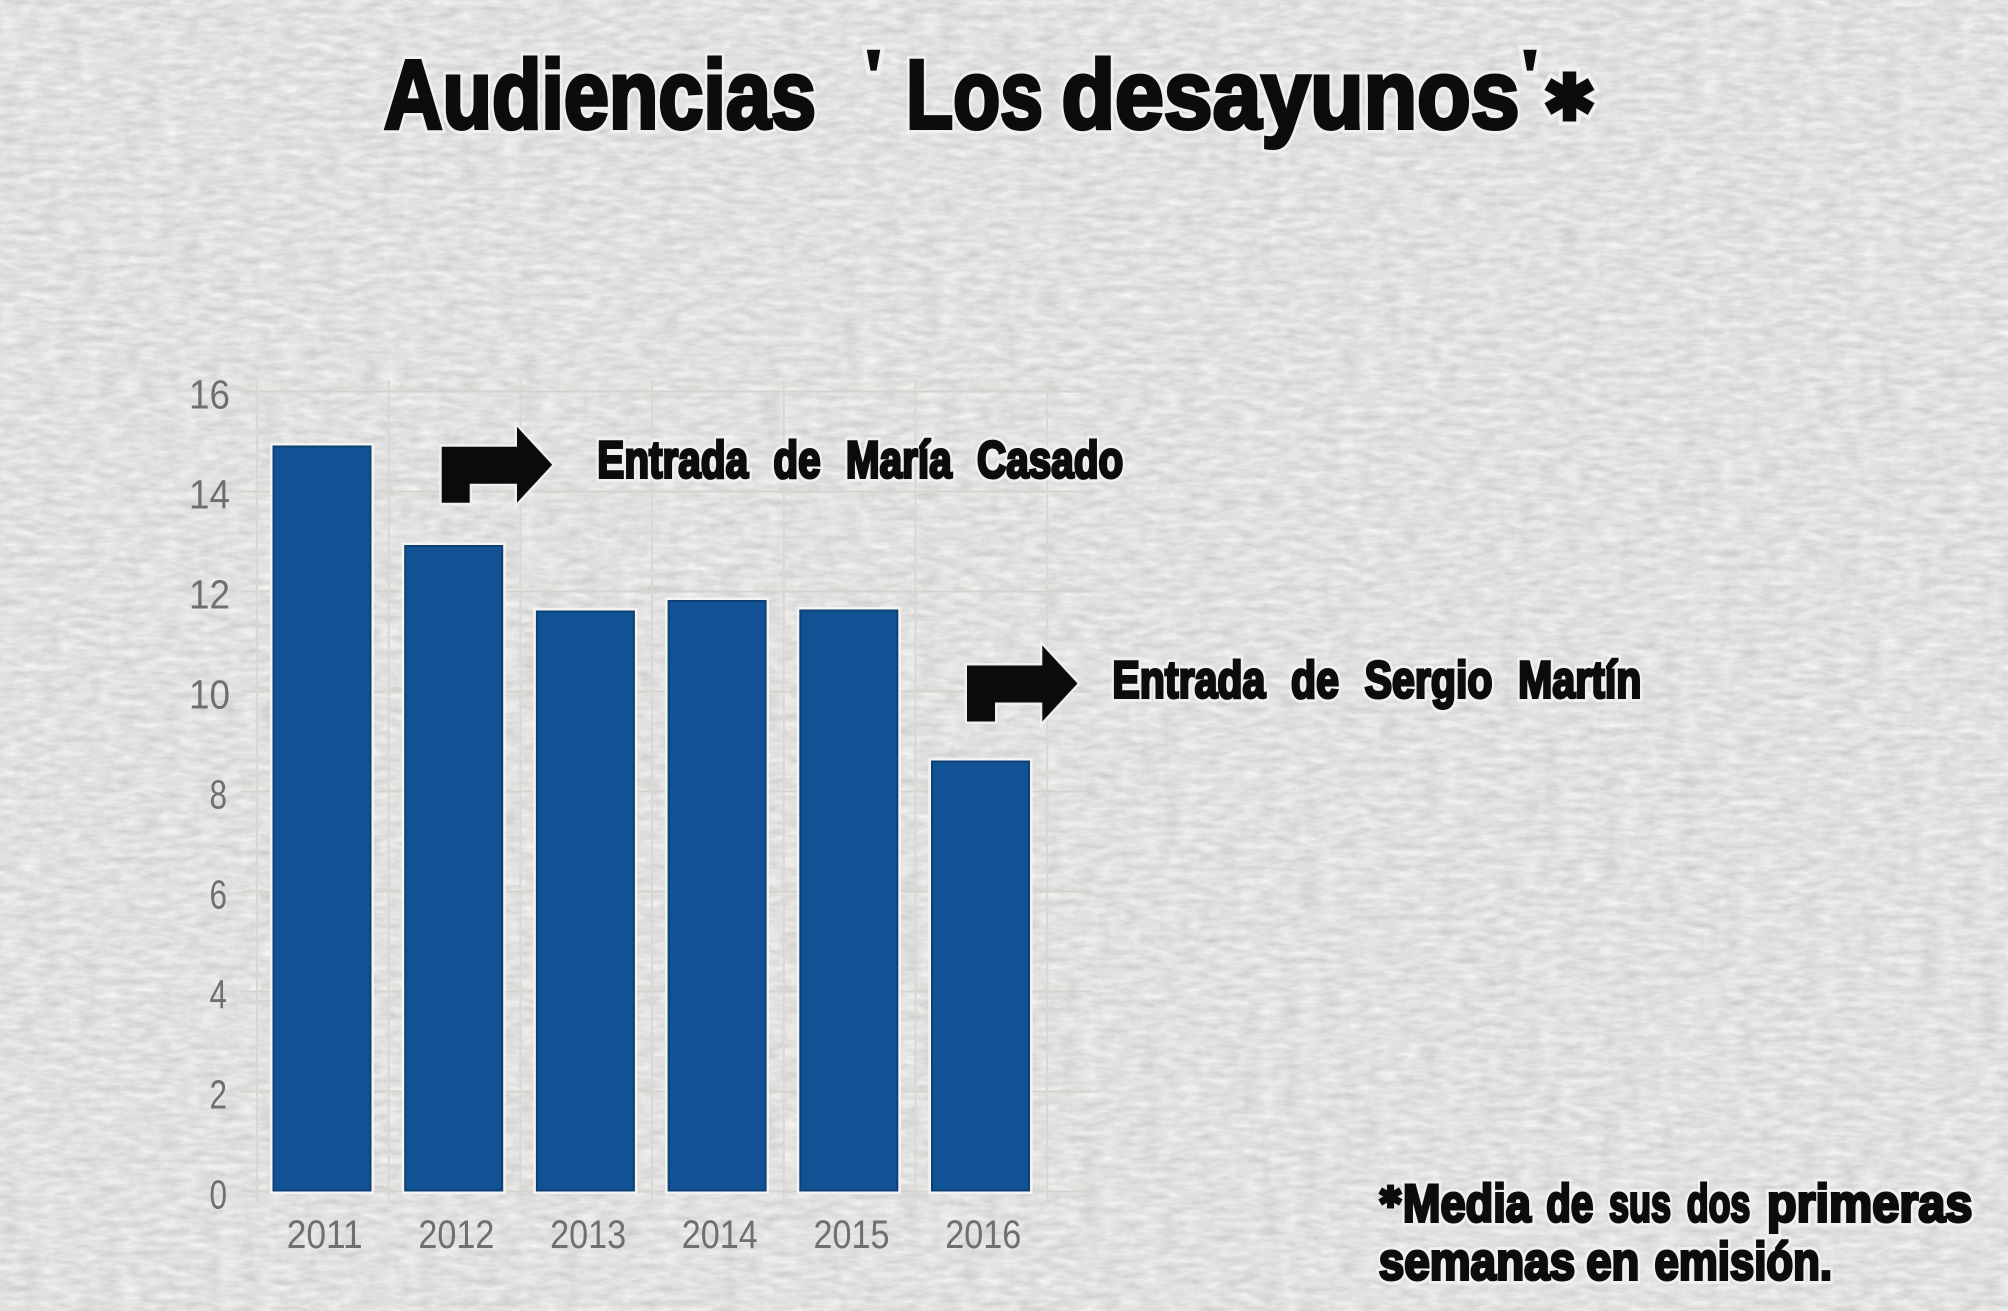 This screenshot has width=2008, height=1311. I want to click on svg-text: Entrada de María Casado, so click(860, 460).